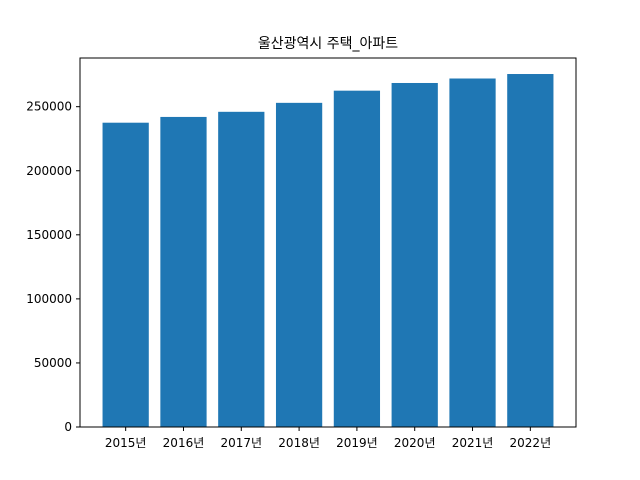  Describe the element at coordinates (125, 274) in the screenshot. I see `bar-2015년` at that location.